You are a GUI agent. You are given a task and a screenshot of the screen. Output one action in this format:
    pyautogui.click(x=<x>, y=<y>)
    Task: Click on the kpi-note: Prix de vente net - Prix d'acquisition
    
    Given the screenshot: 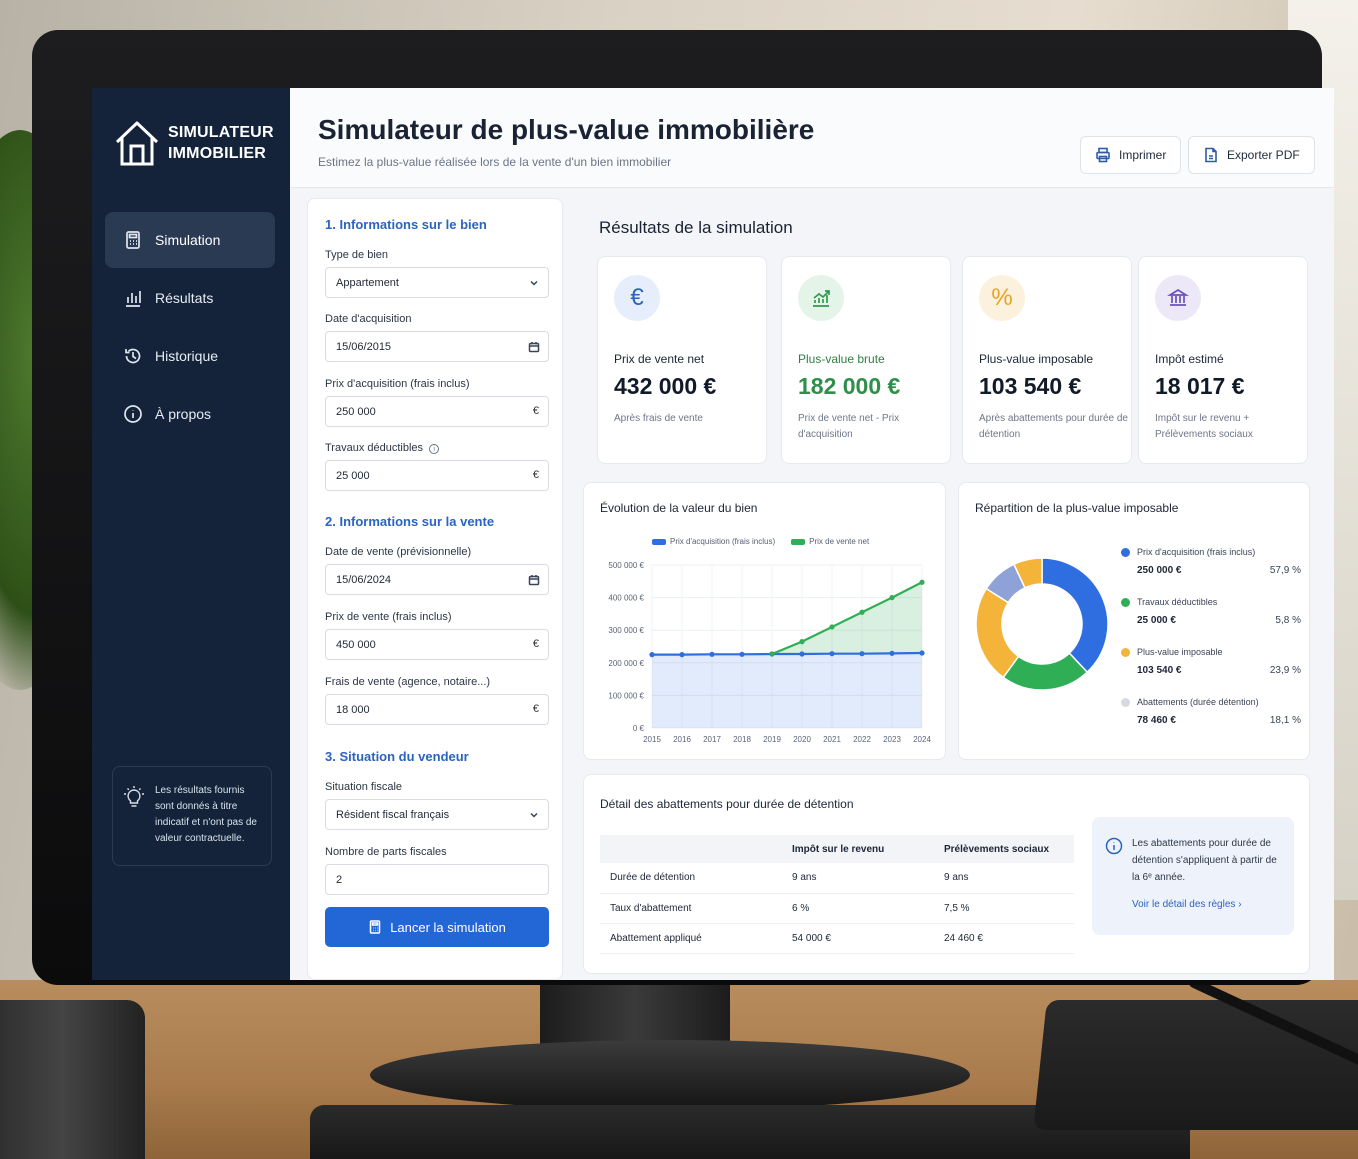 What is the action you would take?
    pyautogui.click(x=849, y=426)
    